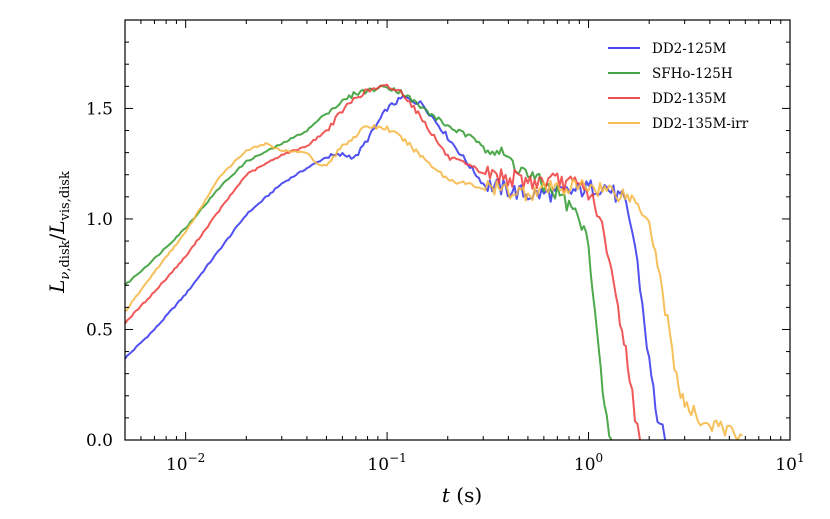 The image size is (830, 519). I want to click on legend-item: SFHo-125H, so click(670, 74).